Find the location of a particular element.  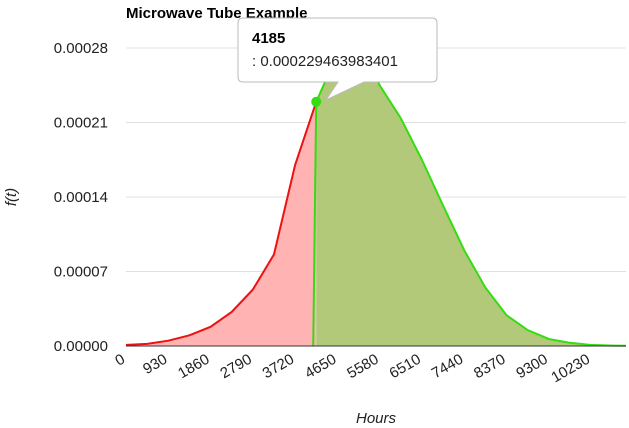

x-tick-label: 930 is located at coordinates (155, 364).